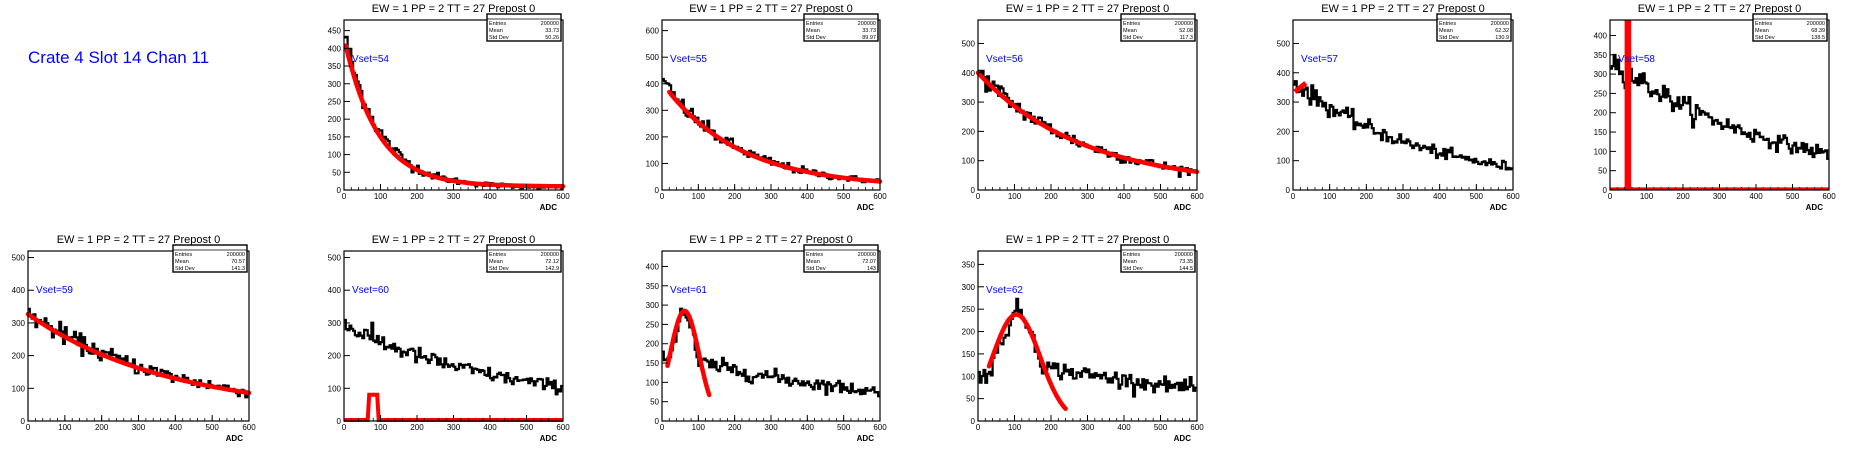  I want to click on vset-annotation: Vset=54, so click(370, 59).